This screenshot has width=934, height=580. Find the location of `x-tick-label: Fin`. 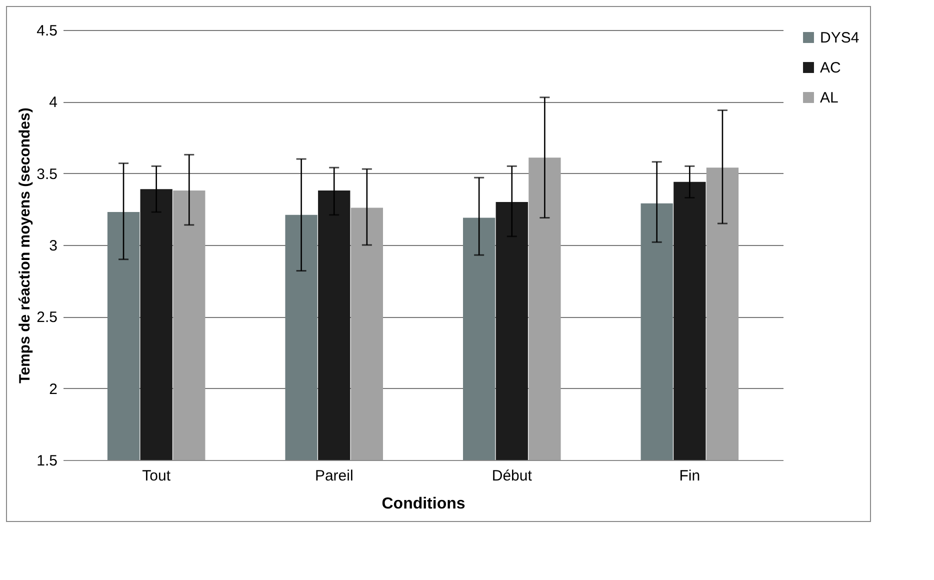

x-tick-label: Fin is located at coordinates (689, 476).